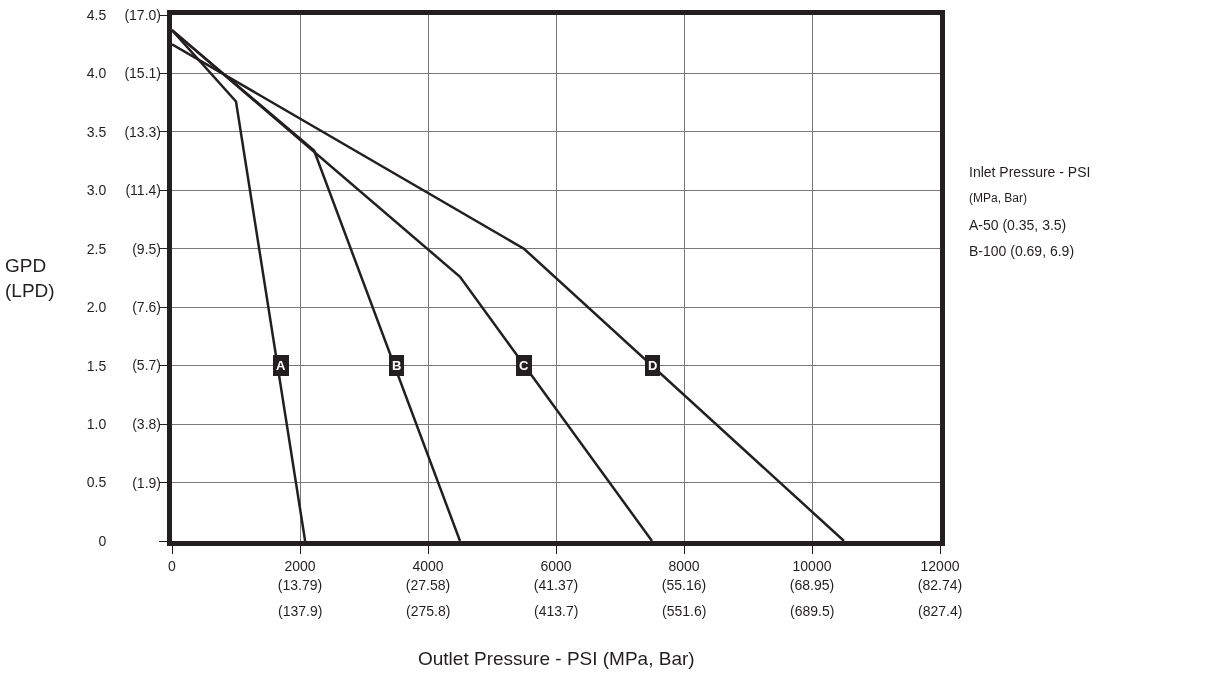  Describe the element at coordinates (812, 565) in the screenshot. I see `x-tick-label: 10000` at that location.